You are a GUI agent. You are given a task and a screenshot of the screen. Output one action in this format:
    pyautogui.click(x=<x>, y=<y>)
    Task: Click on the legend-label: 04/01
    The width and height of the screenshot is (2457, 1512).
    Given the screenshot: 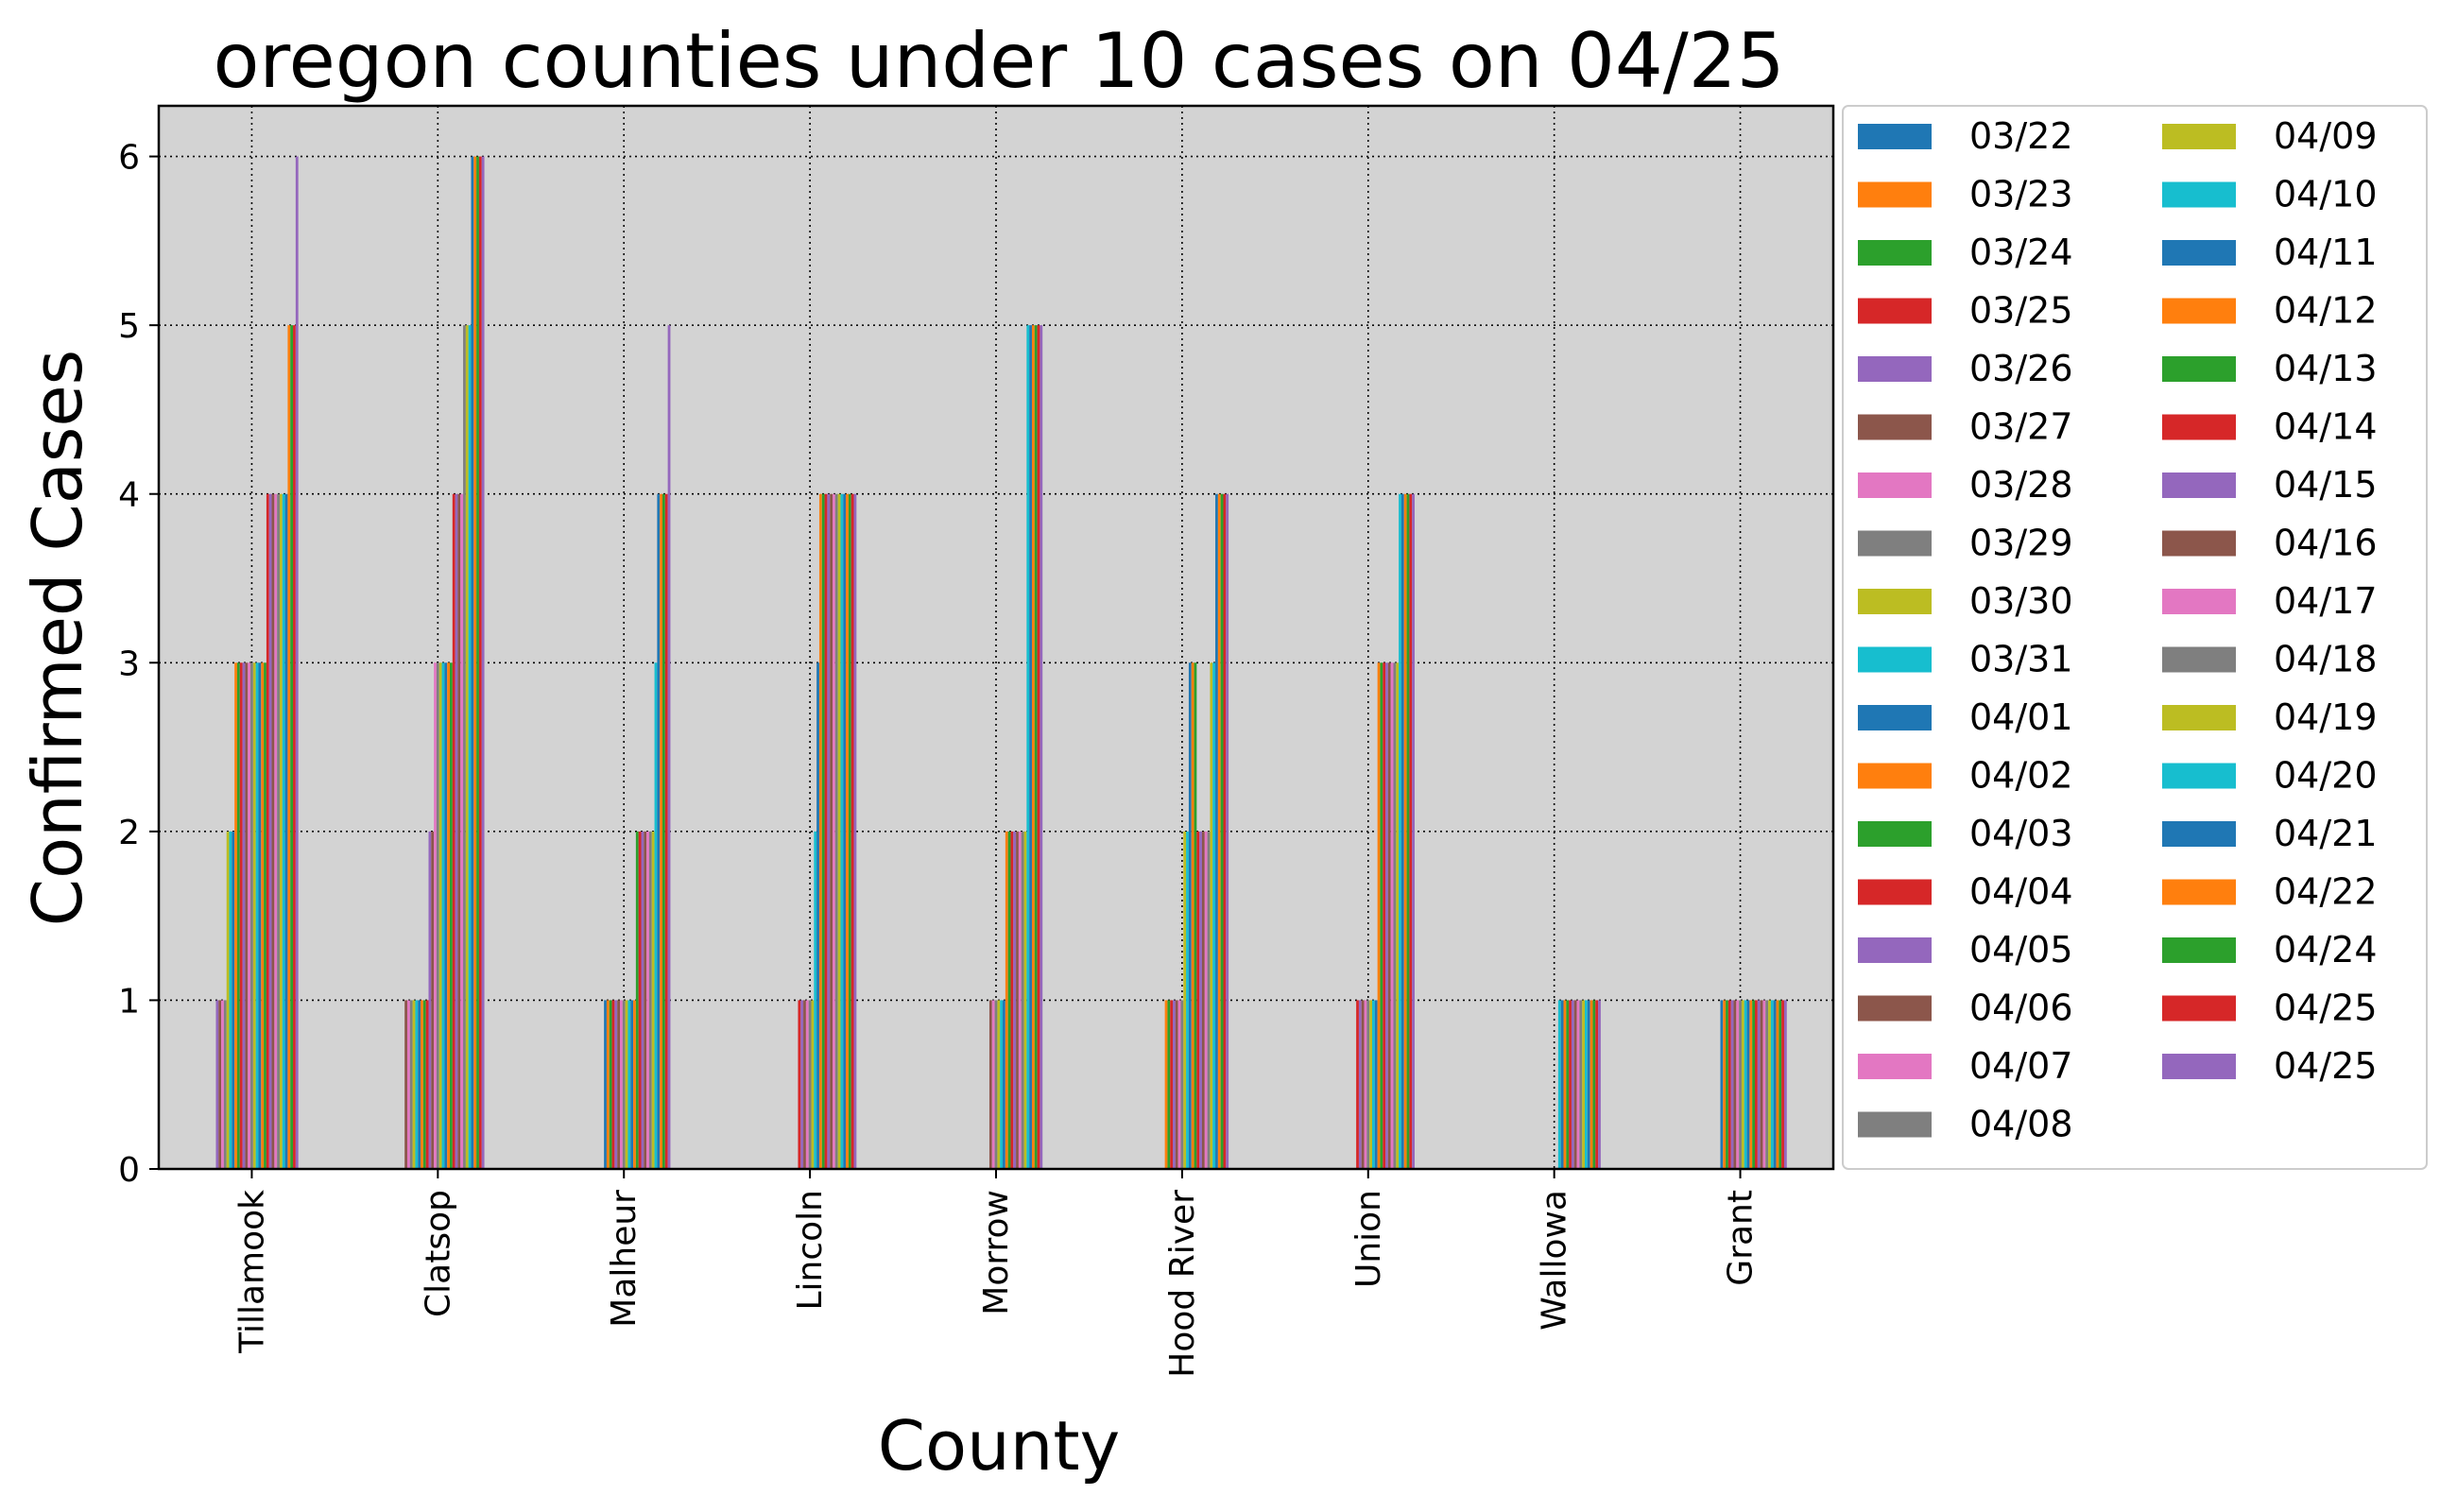 What is the action you would take?
    pyautogui.click(x=2021, y=717)
    